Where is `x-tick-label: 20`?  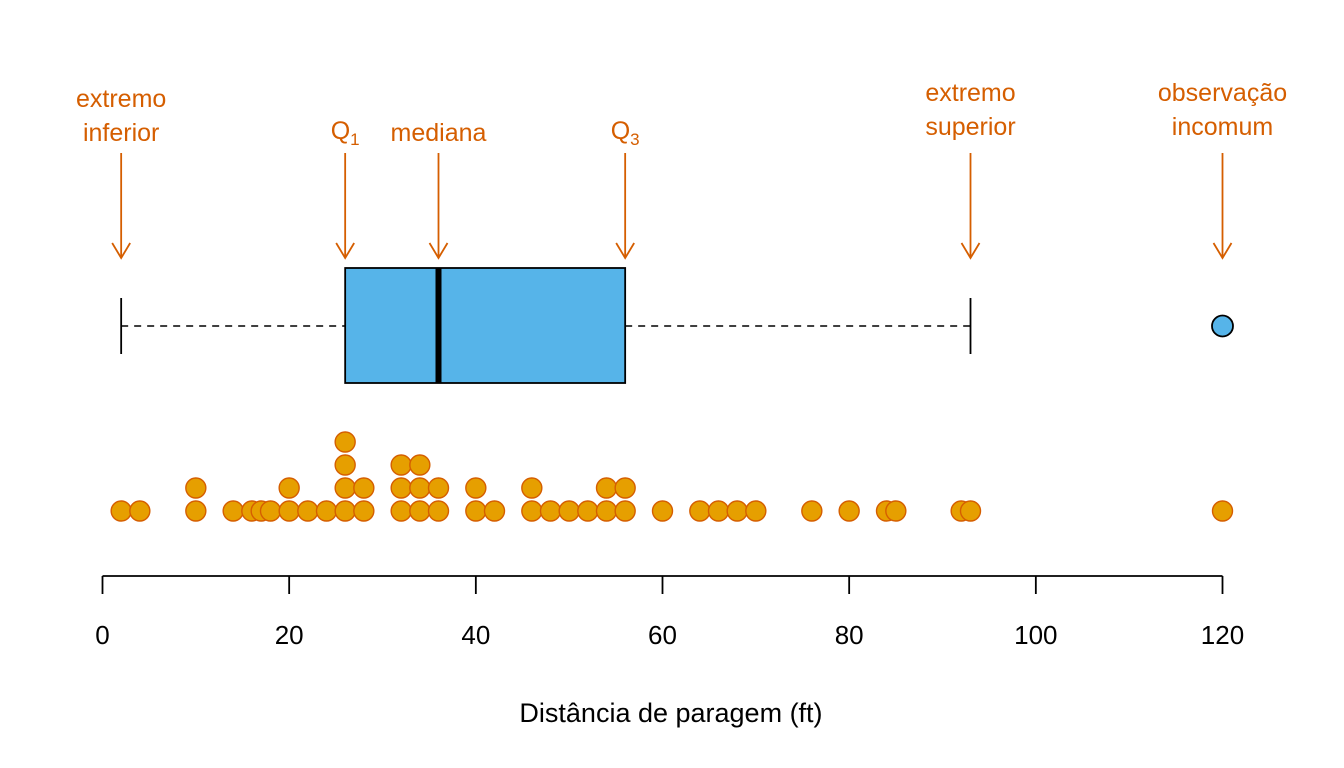
x-tick-label: 20 is located at coordinates (289, 635).